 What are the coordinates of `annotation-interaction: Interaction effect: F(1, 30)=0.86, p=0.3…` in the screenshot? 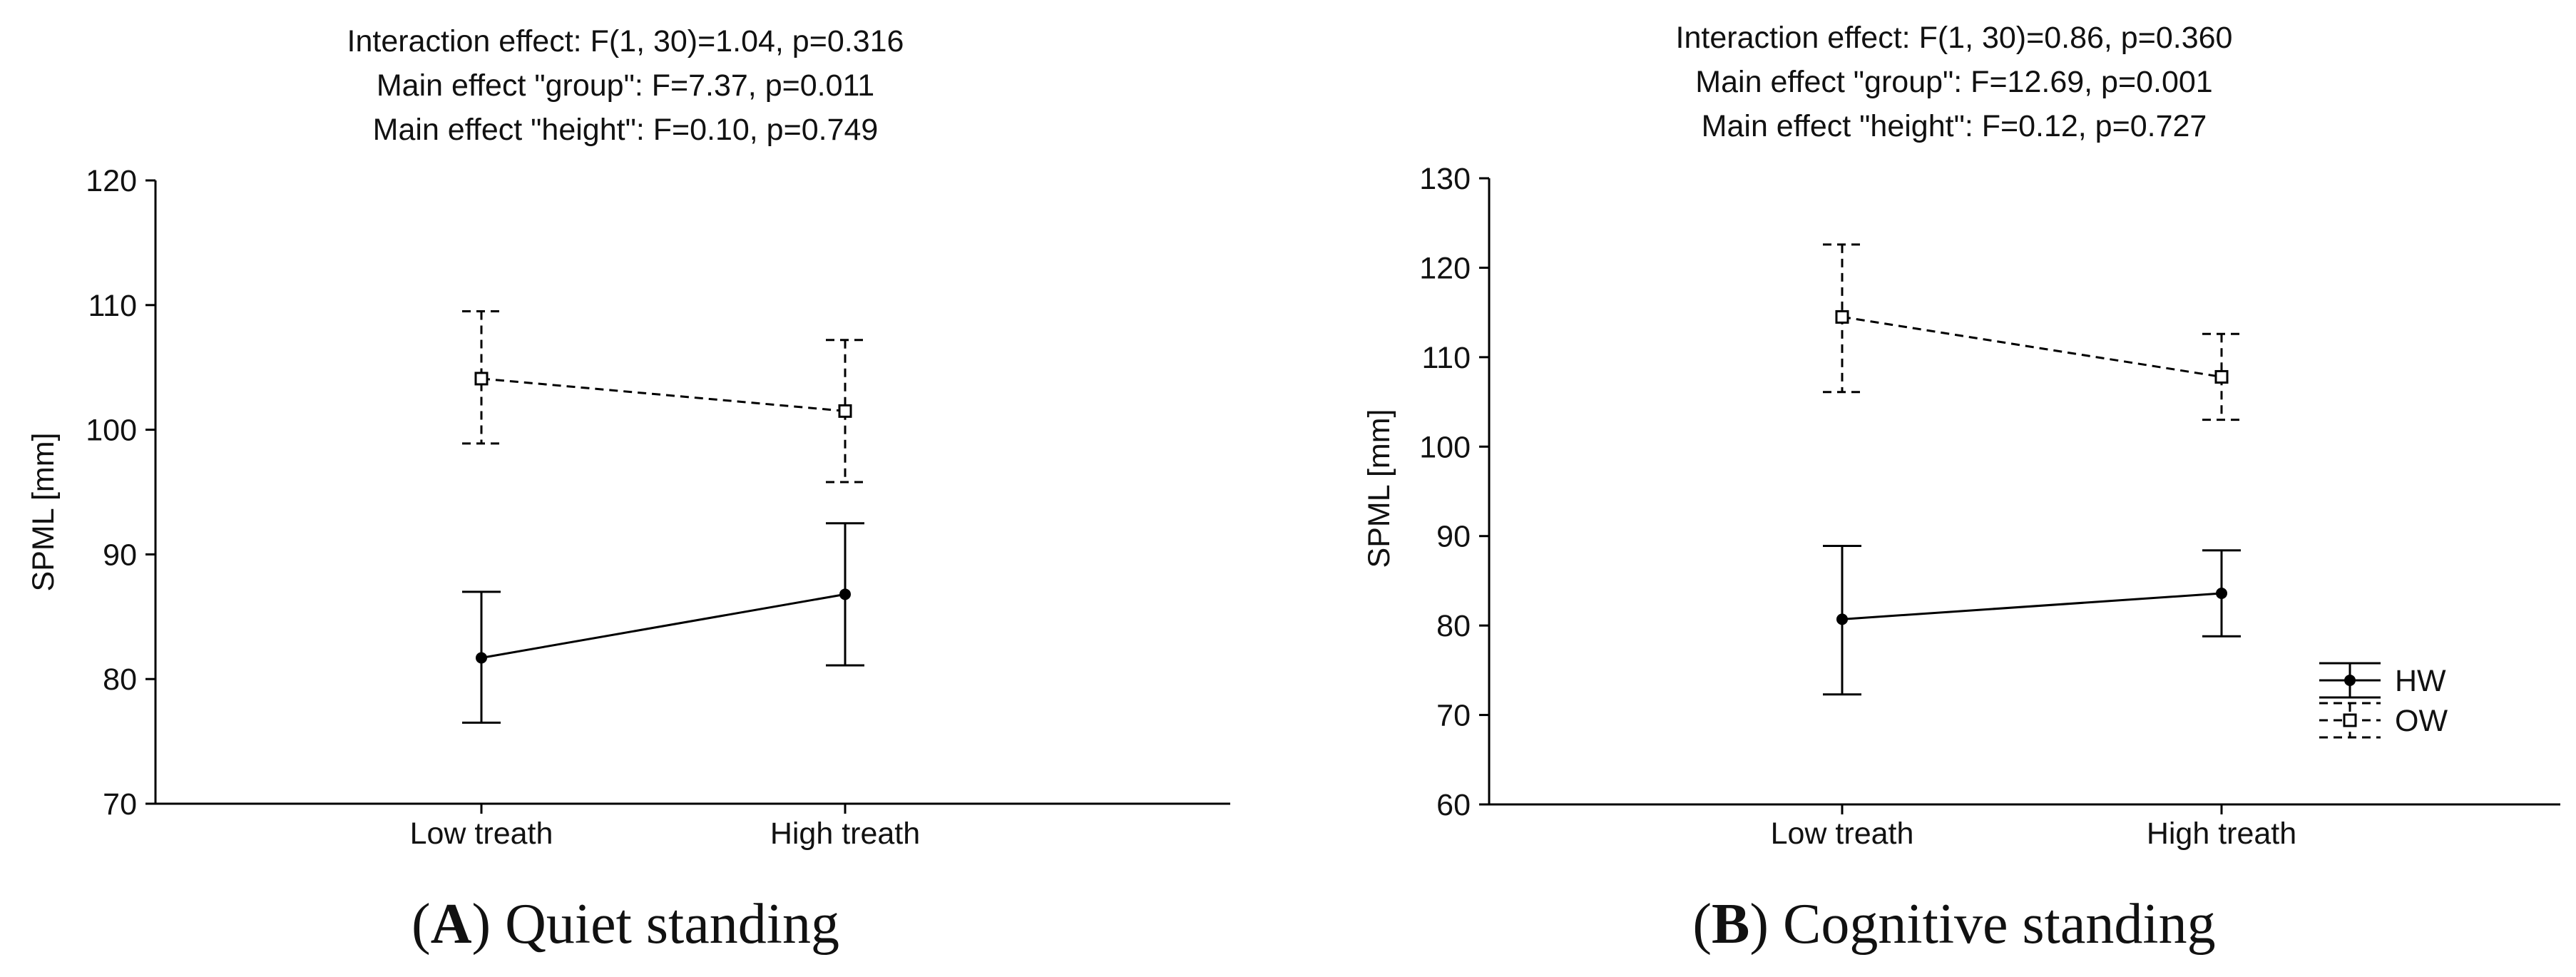 It's located at (1955, 38).